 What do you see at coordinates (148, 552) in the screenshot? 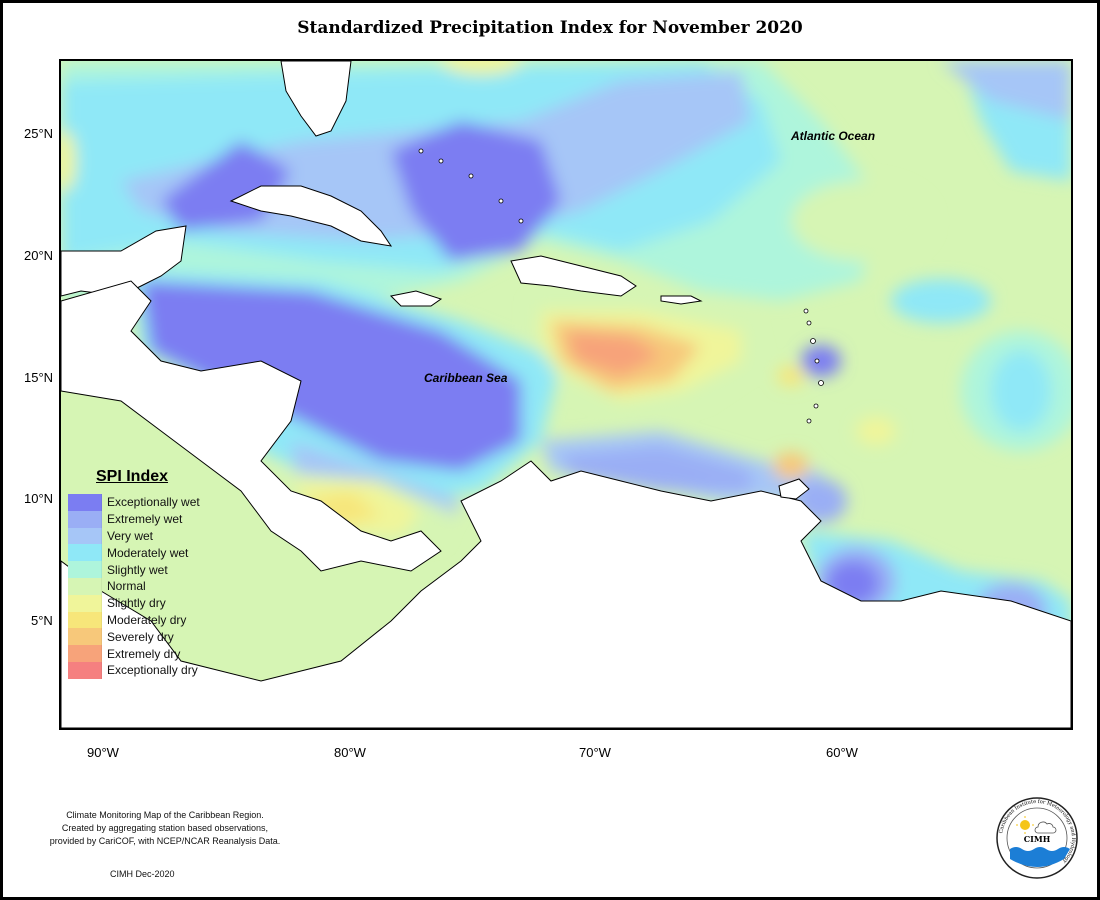
I see `legend-label: Moderately wet` at bounding box center [148, 552].